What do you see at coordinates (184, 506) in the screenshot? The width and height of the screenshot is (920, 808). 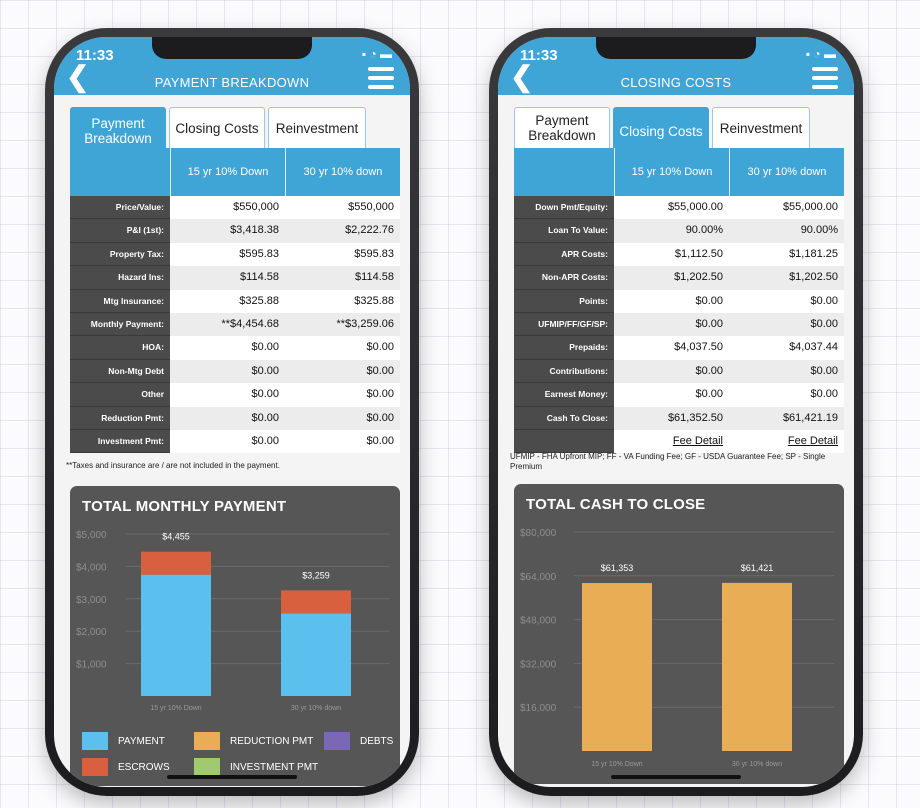 I see `chart-title: TOTAL MONTHLY PAYMENT` at bounding box center [184, 506].